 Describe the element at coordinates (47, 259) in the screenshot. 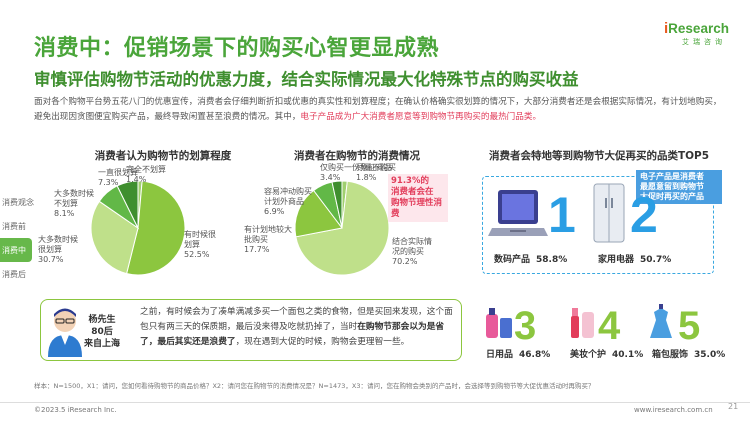

I see `left-value-mostly: 30.7` at that location.